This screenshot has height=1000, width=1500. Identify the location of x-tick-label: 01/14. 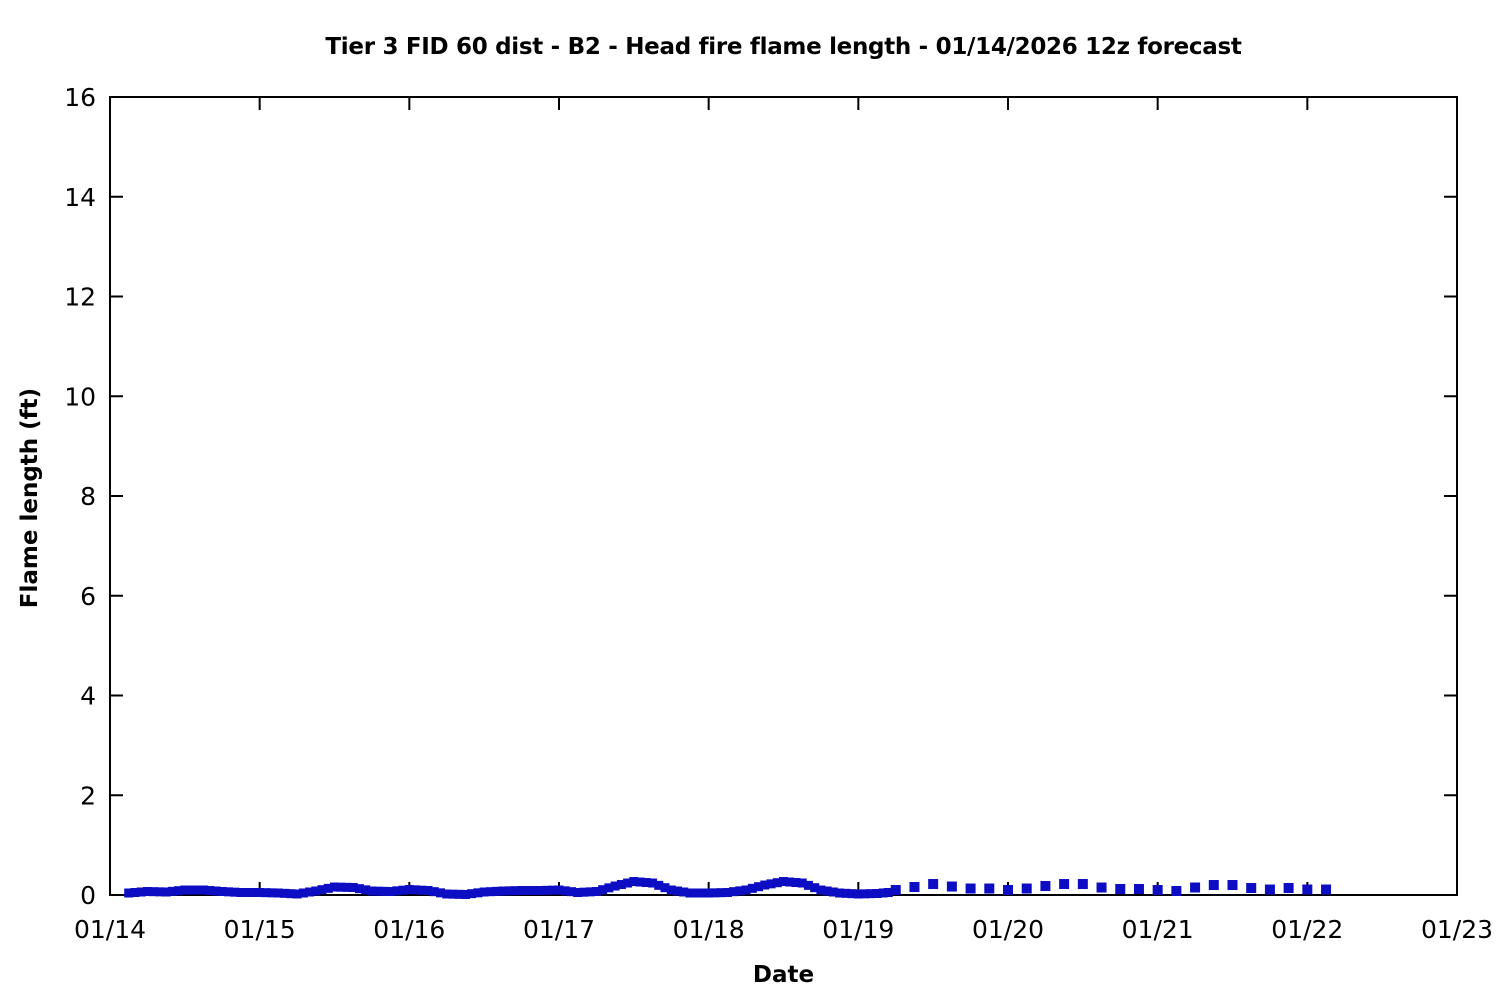
(110, 929).